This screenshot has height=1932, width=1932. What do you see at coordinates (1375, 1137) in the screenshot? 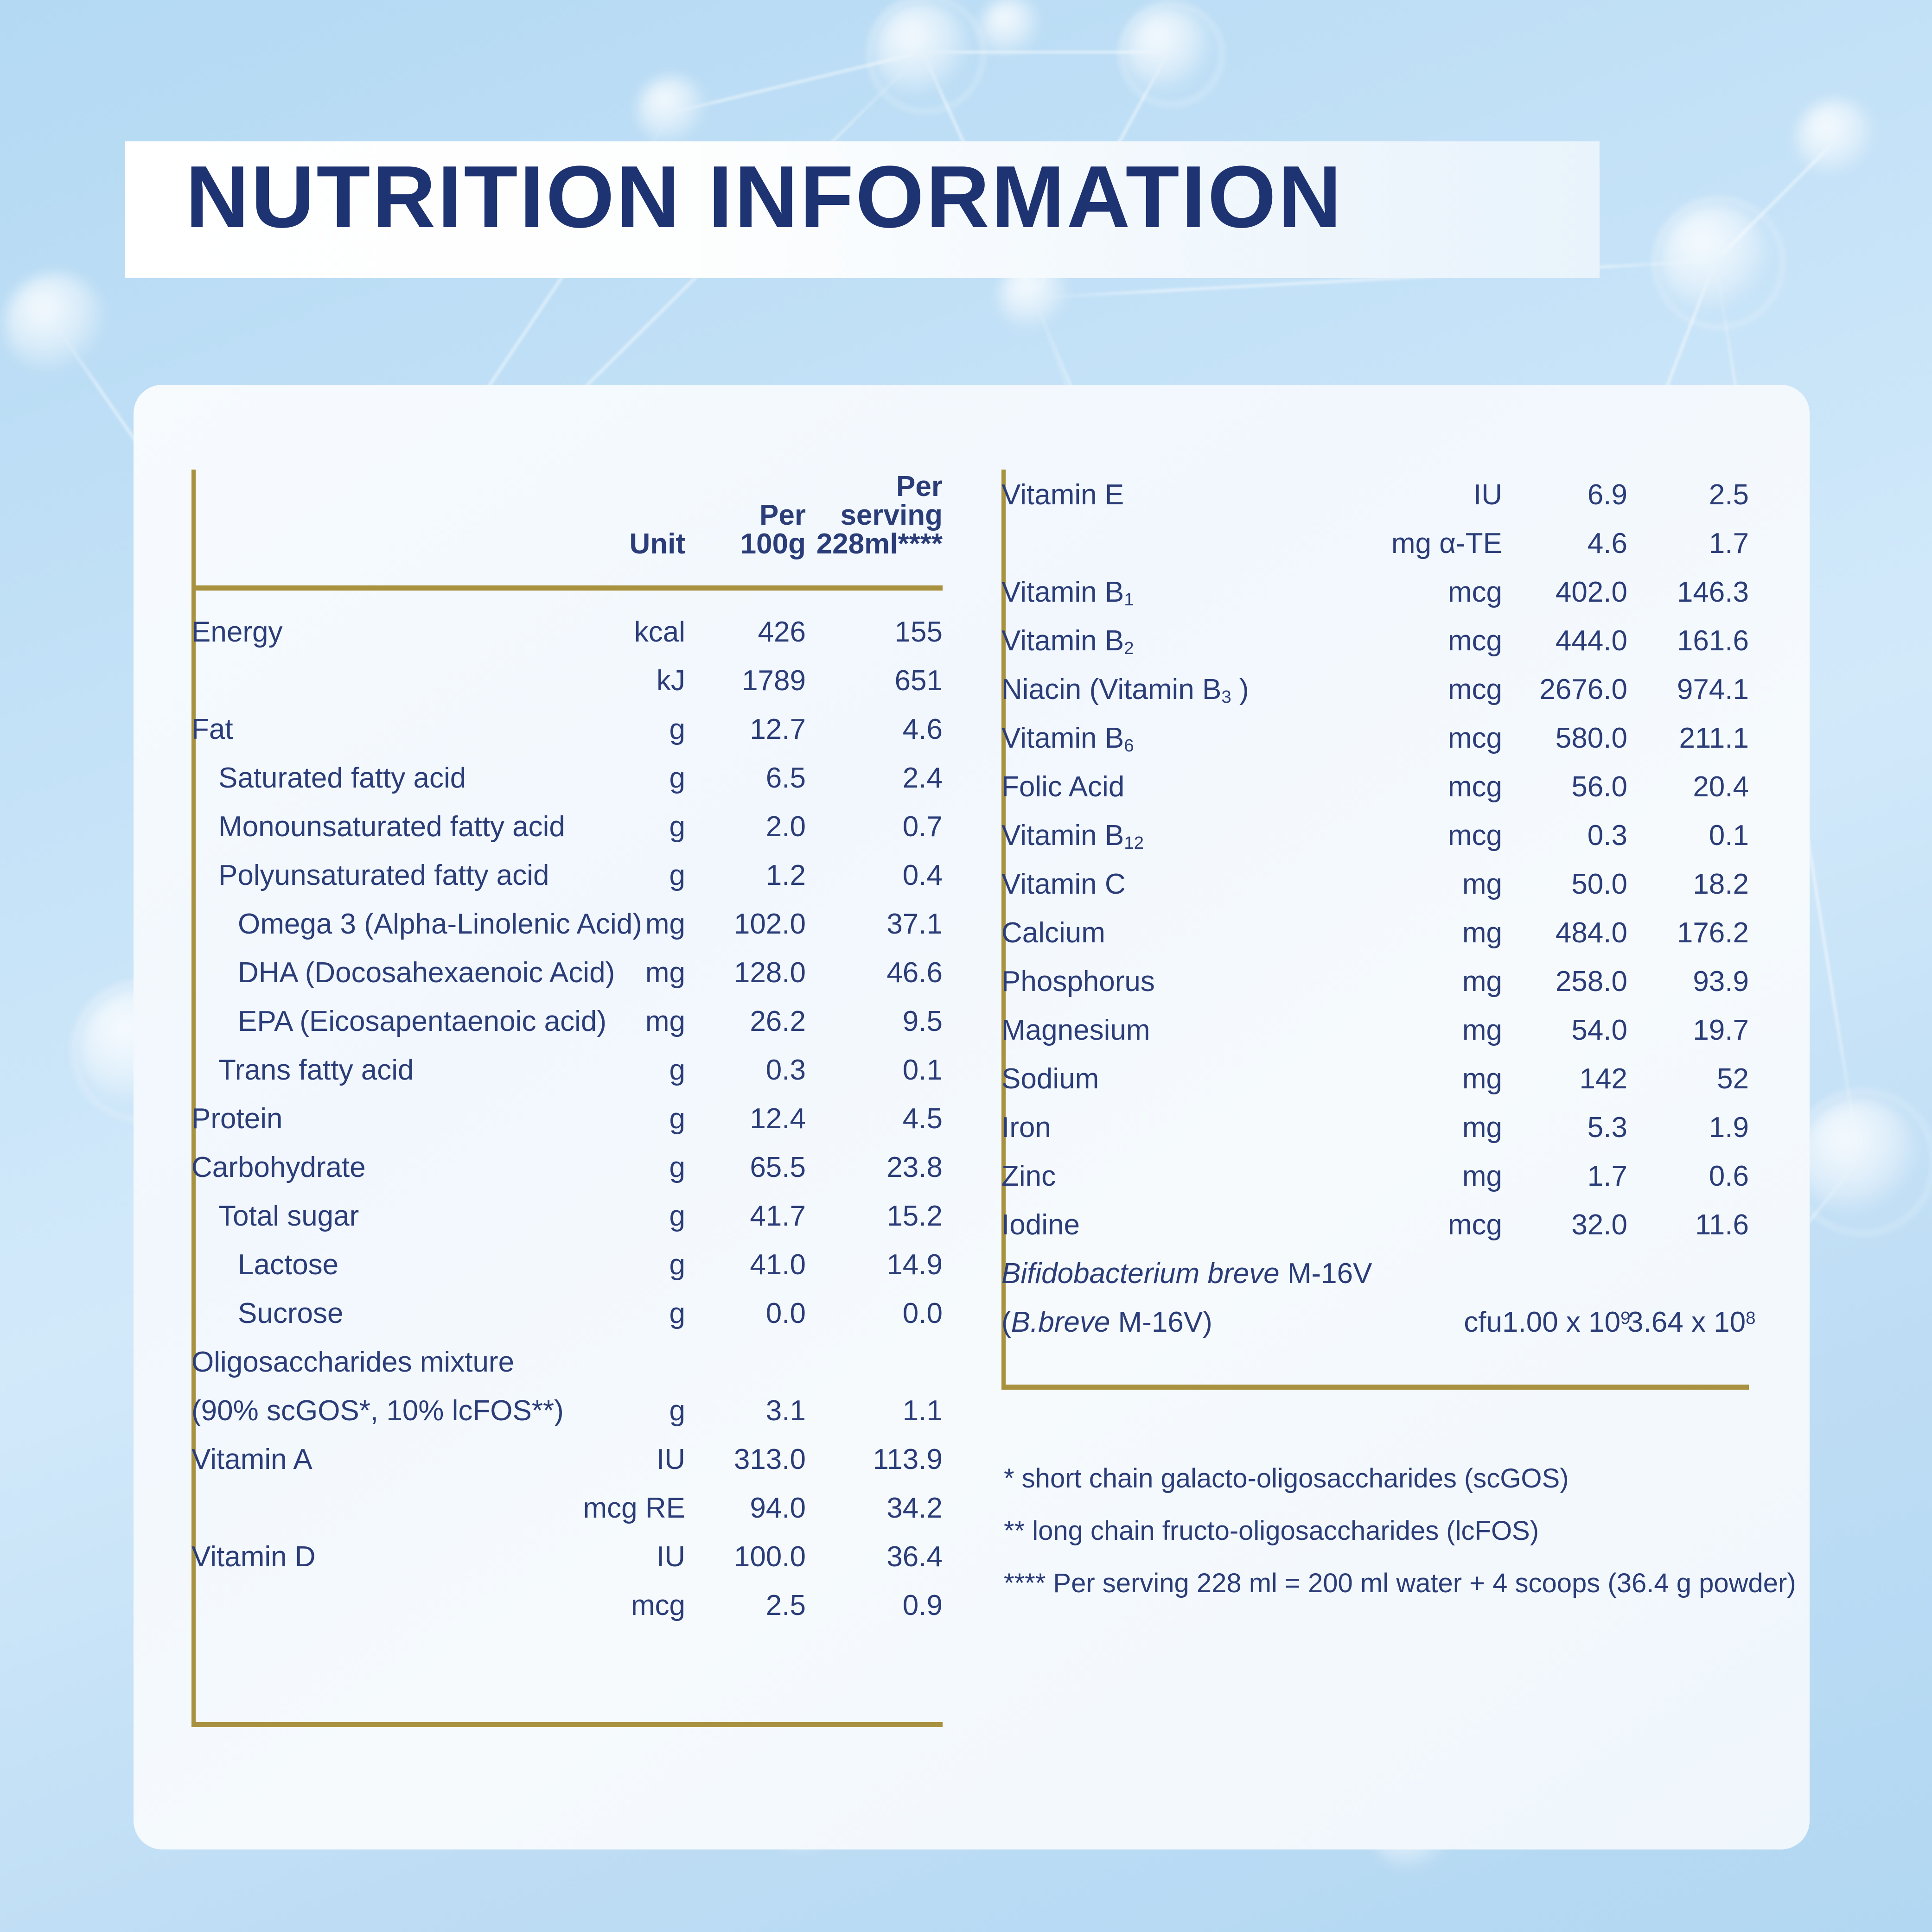
I see `table-row: Iron mg 5.3 1.9` at bounding box center [1375, 1137].